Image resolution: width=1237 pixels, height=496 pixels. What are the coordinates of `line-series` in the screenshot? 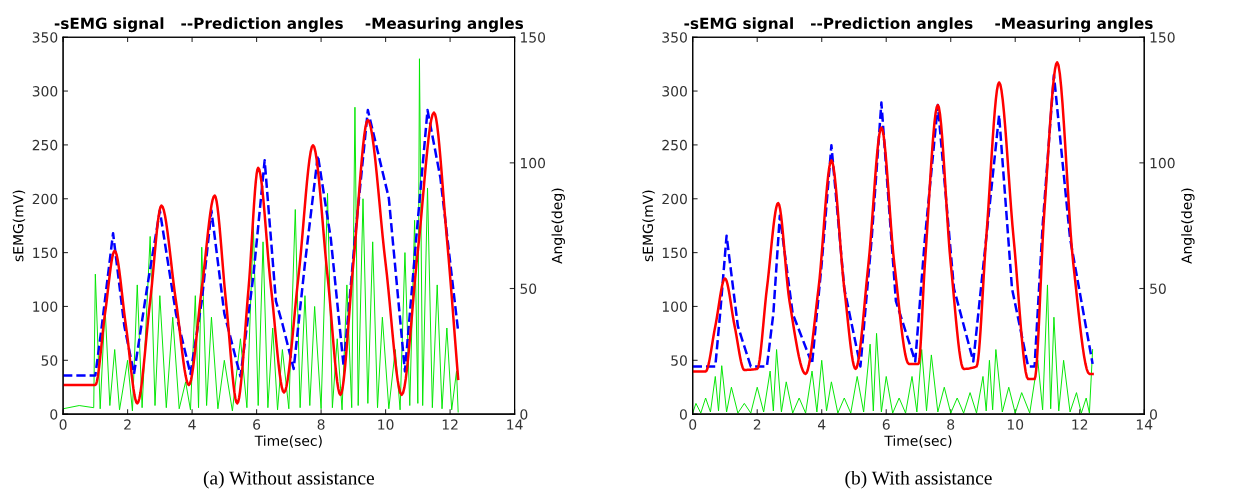 It's located at (893, 349).